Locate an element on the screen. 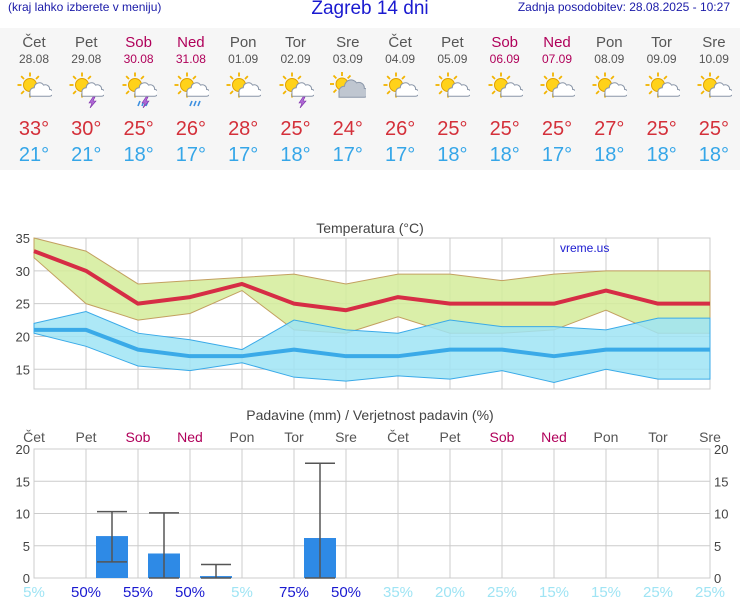  day-column: Ned 07.09 25° 17° is located at coordinates (557, 98).